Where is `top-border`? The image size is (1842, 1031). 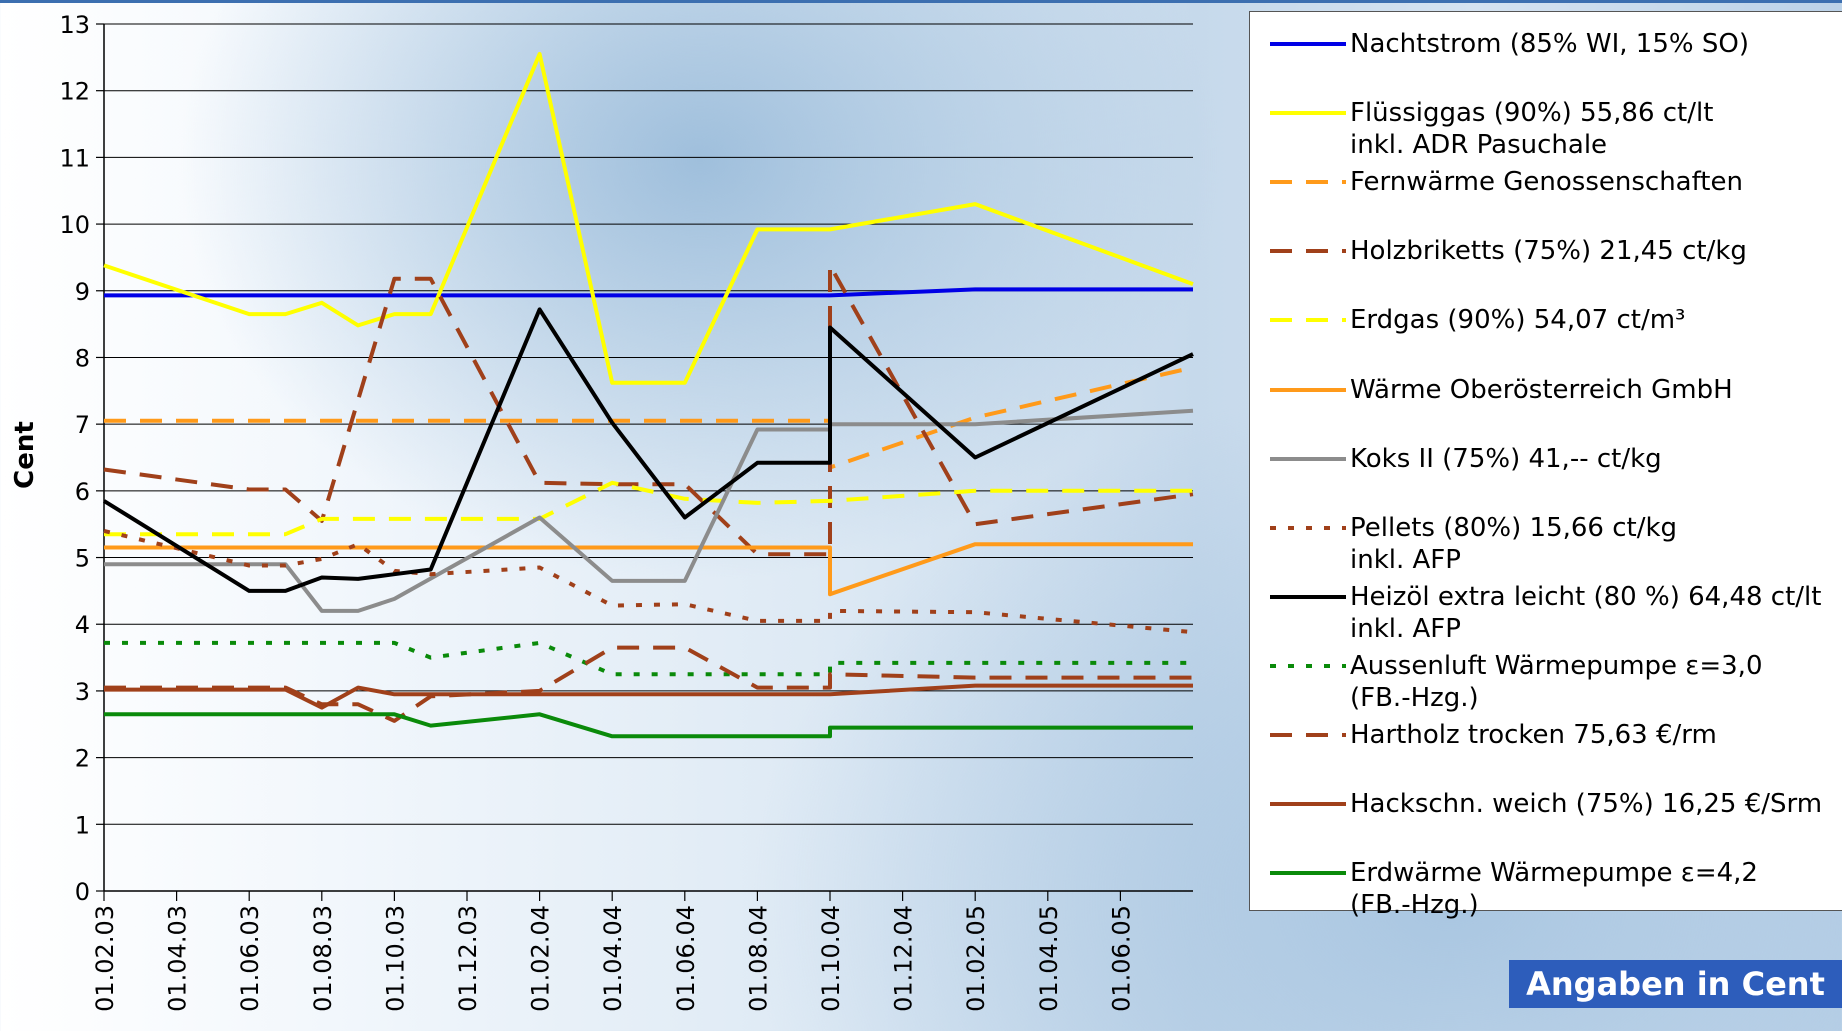 top-border is located at coordinates (921, 1).